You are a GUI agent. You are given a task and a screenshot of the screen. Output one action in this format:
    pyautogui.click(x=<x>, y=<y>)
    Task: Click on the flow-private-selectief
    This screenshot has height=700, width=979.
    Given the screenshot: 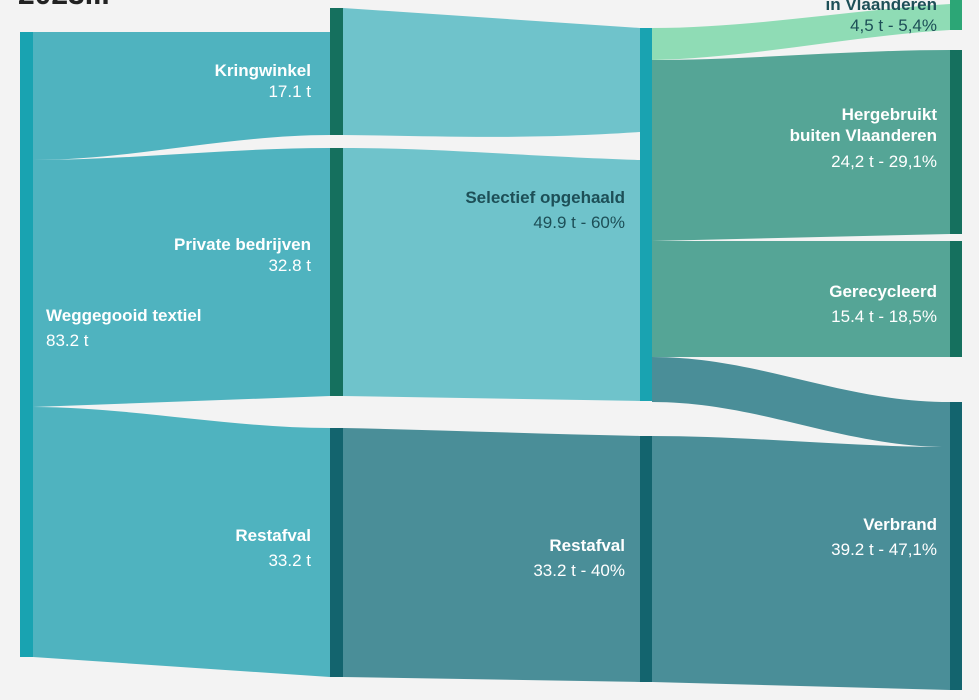 What is the action you would take?
    pyautogui.click(x=491, y=274)
    